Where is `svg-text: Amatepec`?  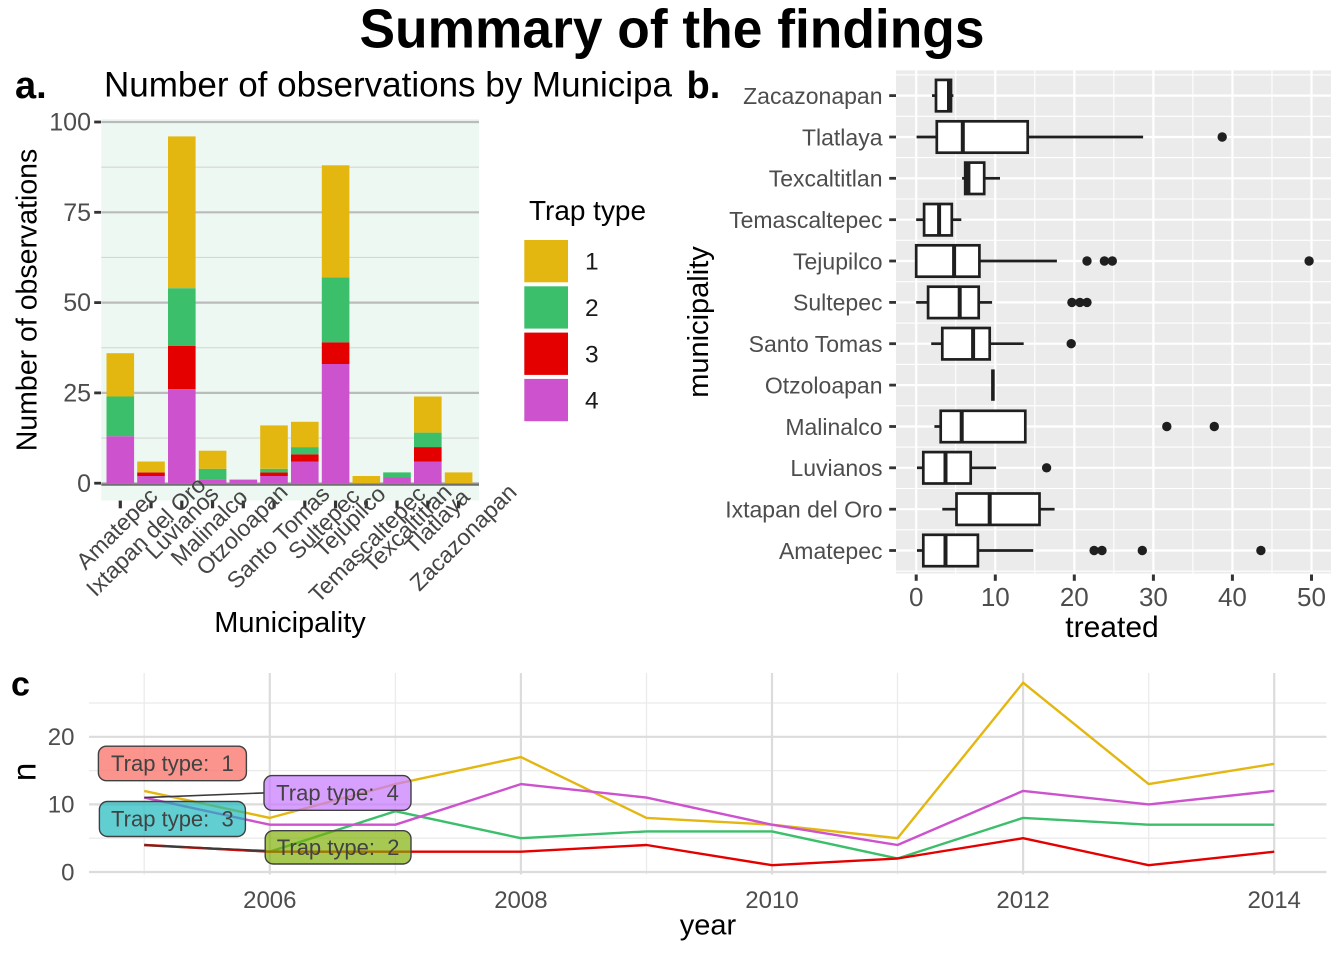
svg-text: Amatepec is located at coordinates (831, 551).